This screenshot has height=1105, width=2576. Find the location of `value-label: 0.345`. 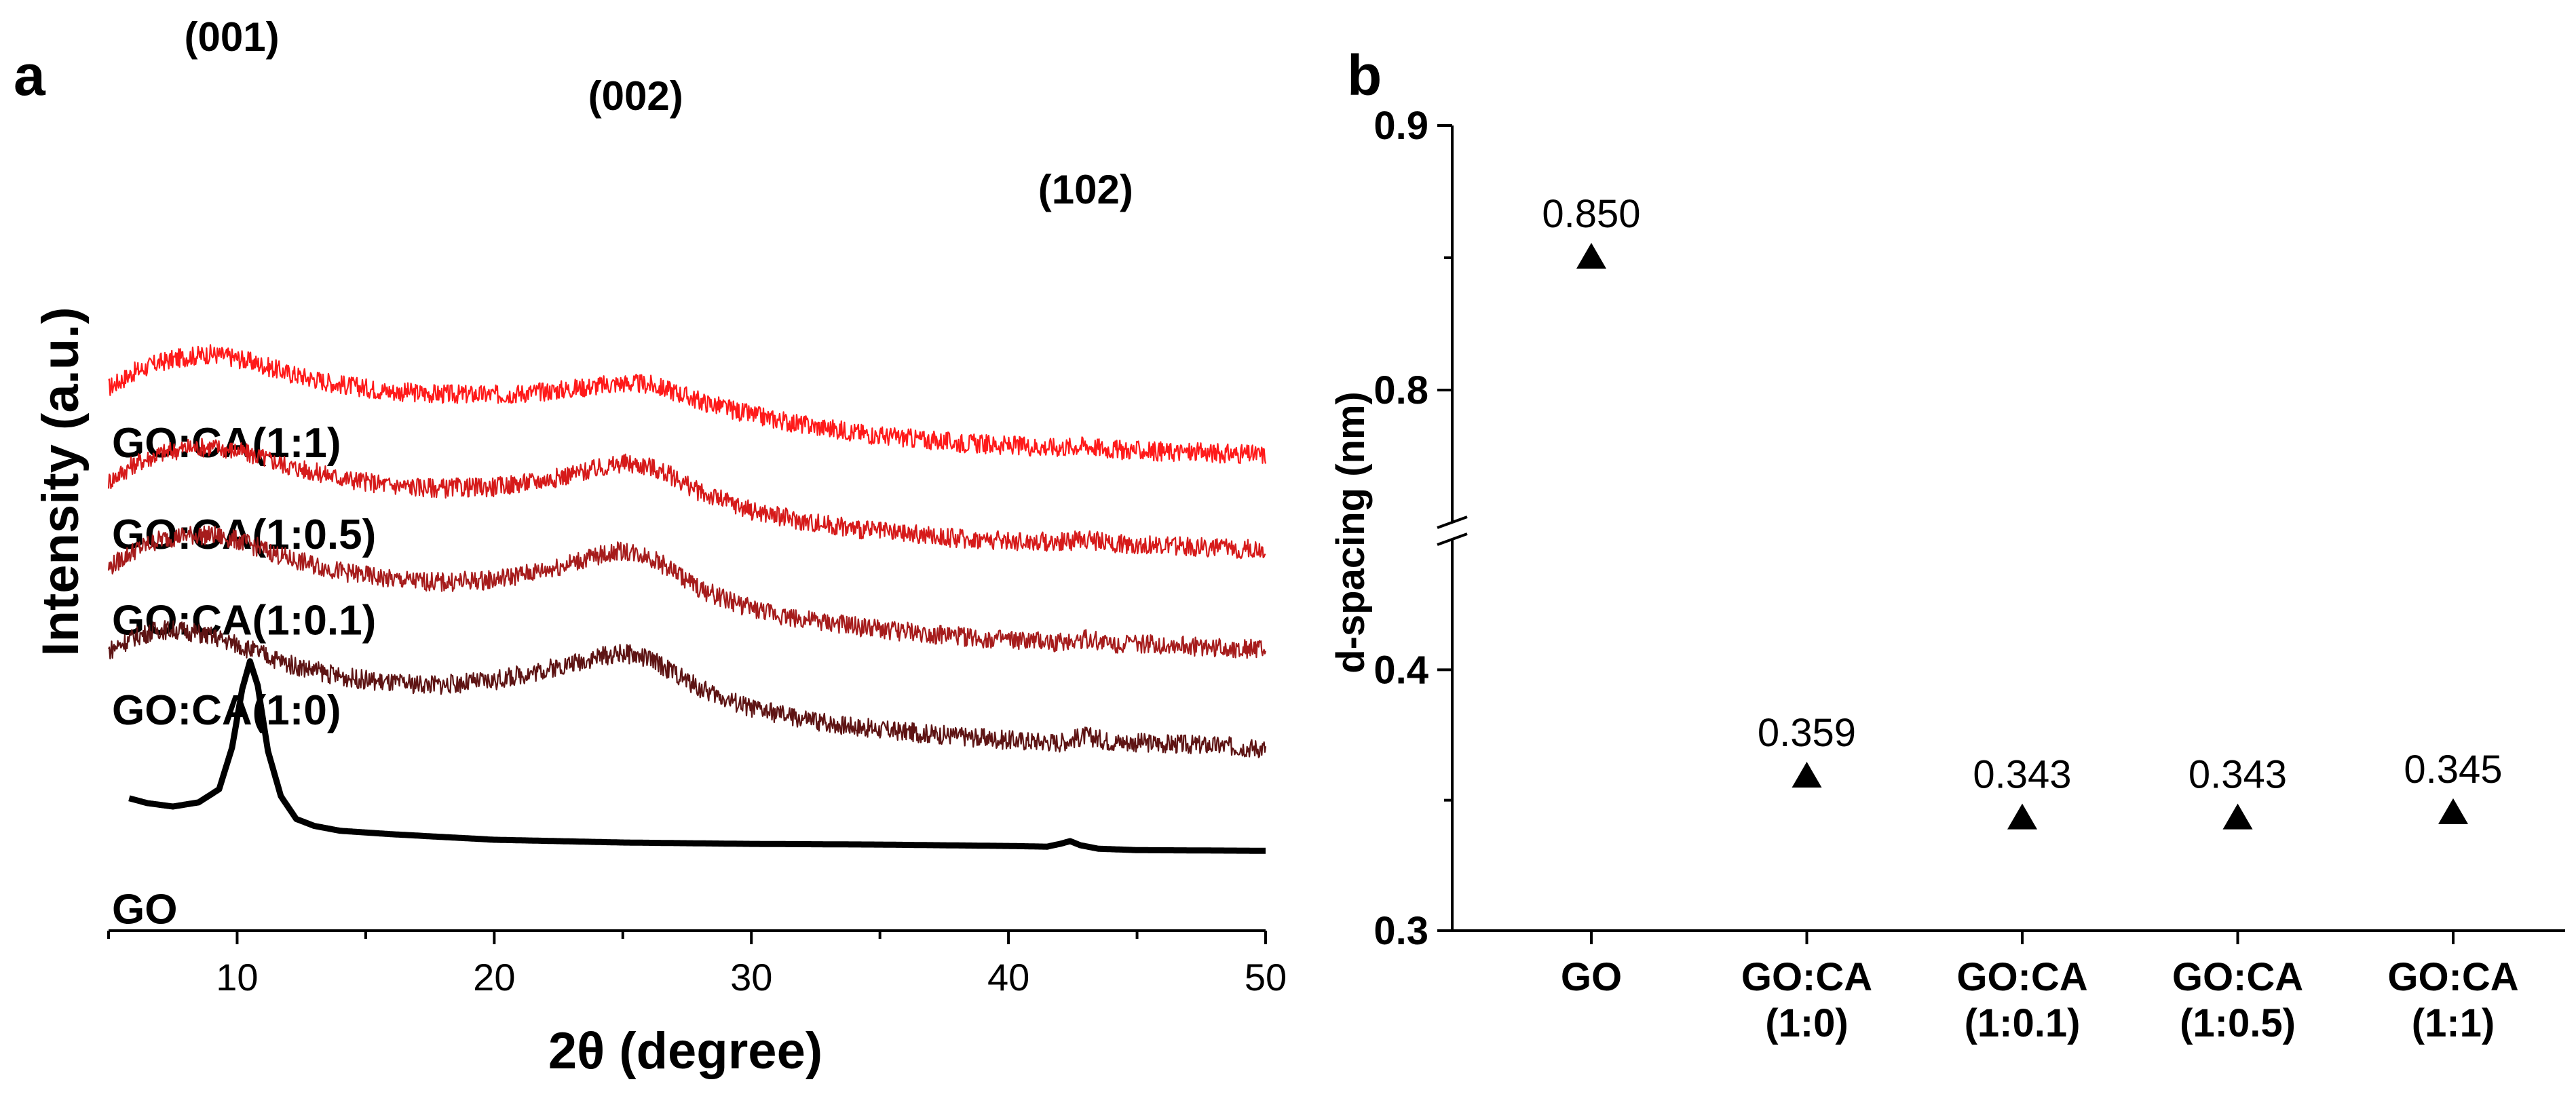

value-label: 0.345 is located at coordinates (2453, 770).